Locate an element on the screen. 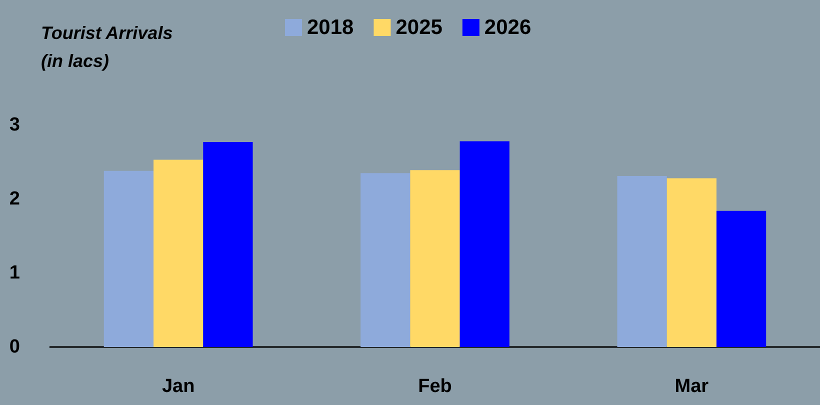 The image size is (820, 405). x-tick-label: Mar is located at coordinates (692, 386).